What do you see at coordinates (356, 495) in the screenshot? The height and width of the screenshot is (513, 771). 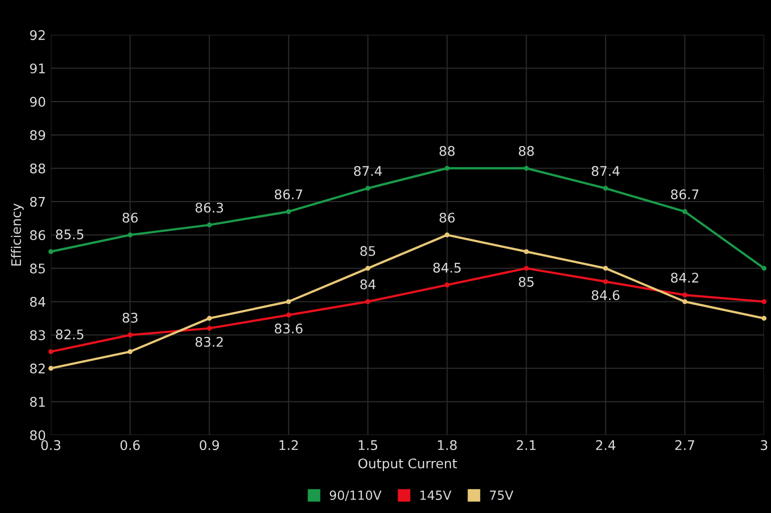 I see `legend-label: 90/110V` at bounding box center [356, 495].